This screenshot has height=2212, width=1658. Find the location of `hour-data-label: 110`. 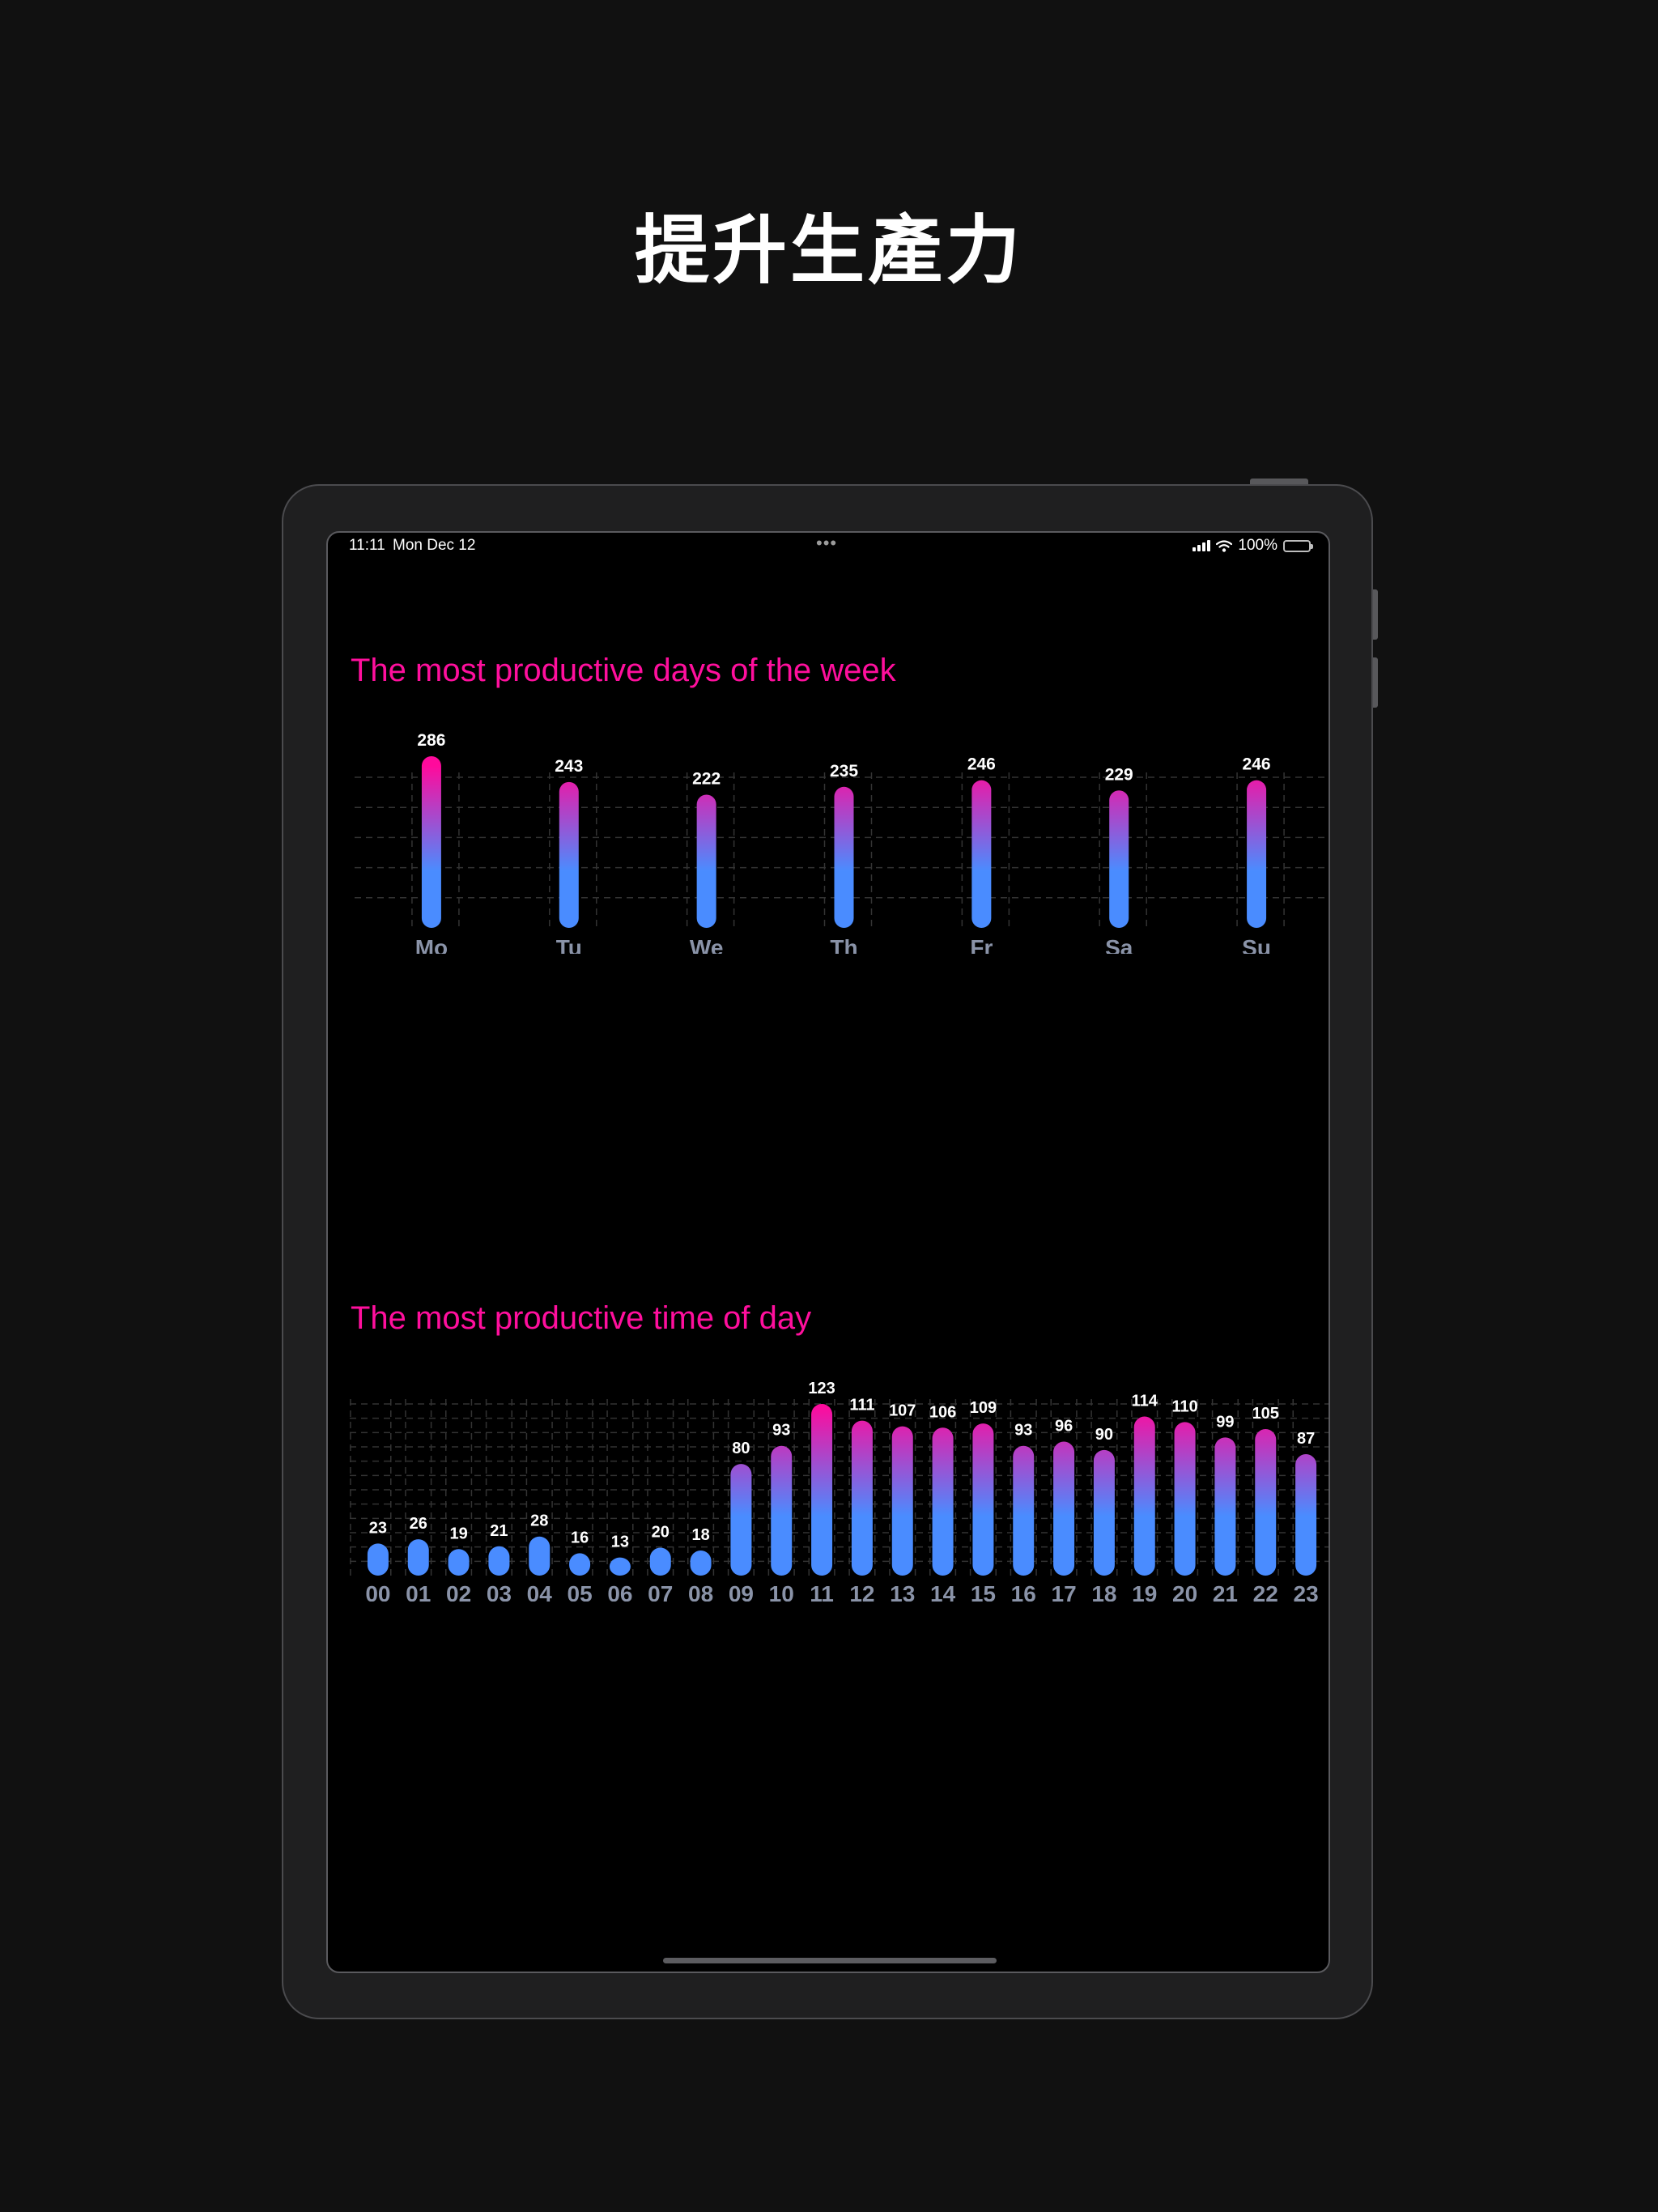

hour-data-label: 110 is located at coordinates (1184, 1406).